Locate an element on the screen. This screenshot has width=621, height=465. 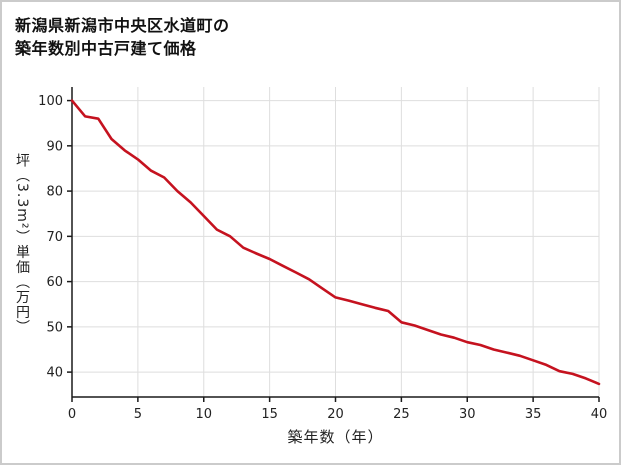
y-tick-label: 90 is located at coordinates (54, 146).